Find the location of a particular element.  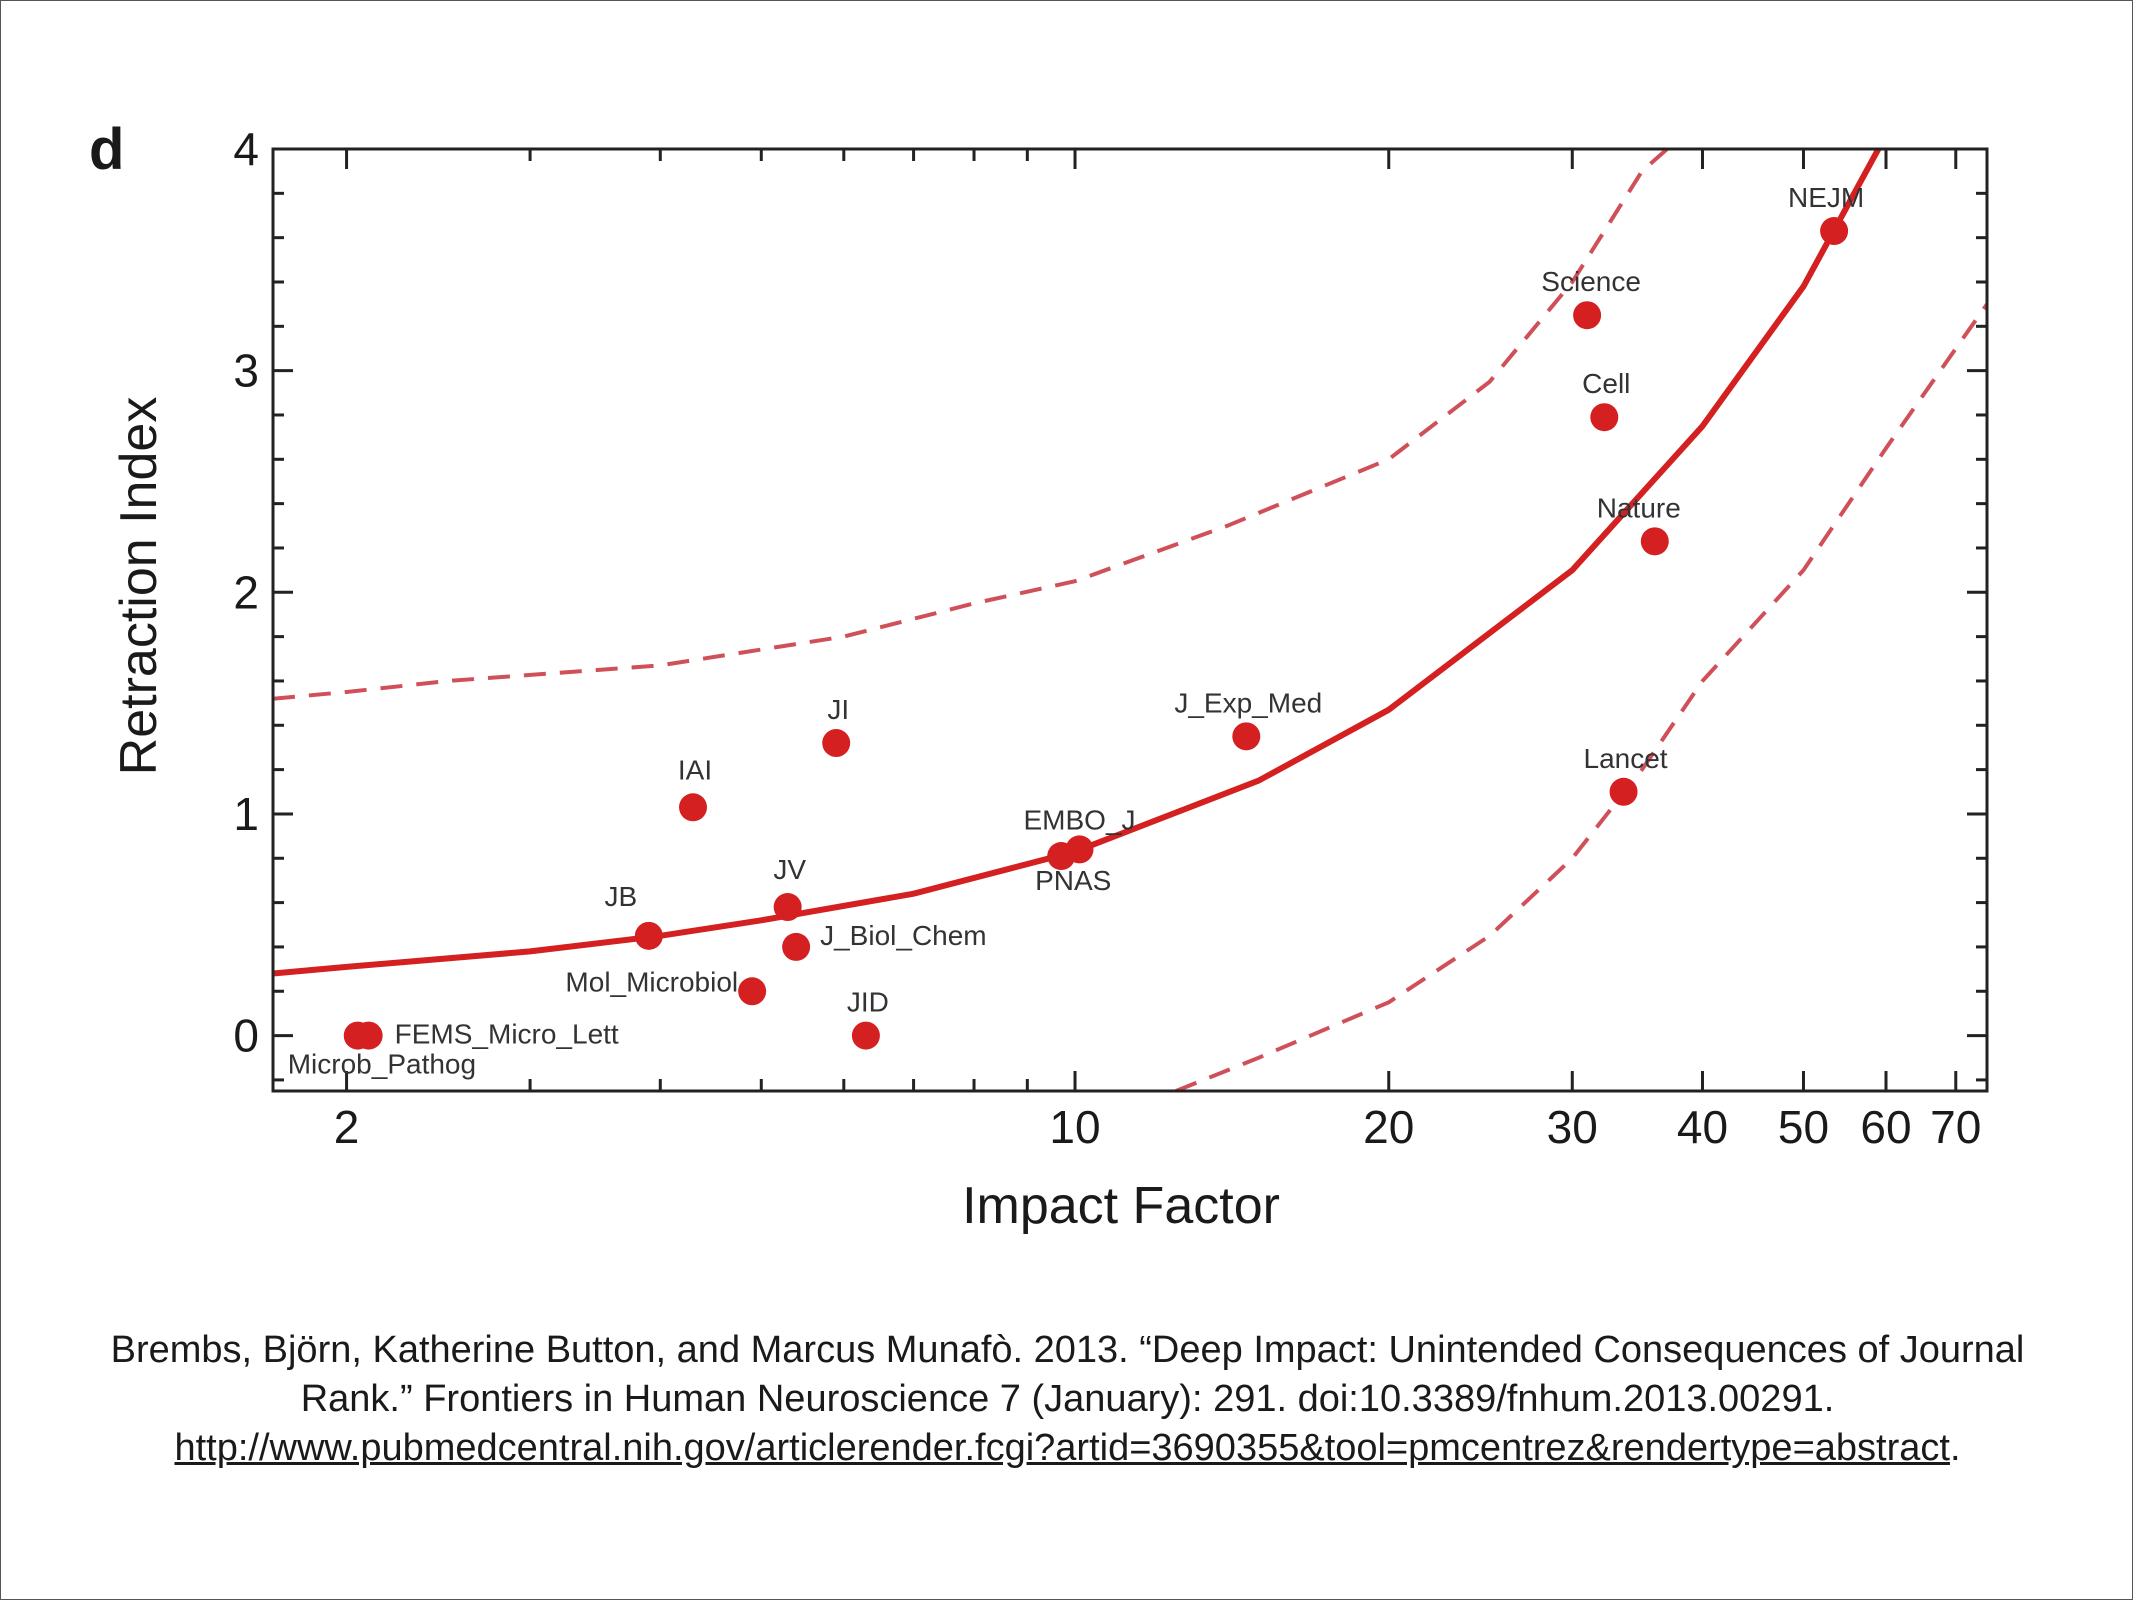

point-label-microb_pathog: Microb_Pathog is located at coordinates (382, 1064).